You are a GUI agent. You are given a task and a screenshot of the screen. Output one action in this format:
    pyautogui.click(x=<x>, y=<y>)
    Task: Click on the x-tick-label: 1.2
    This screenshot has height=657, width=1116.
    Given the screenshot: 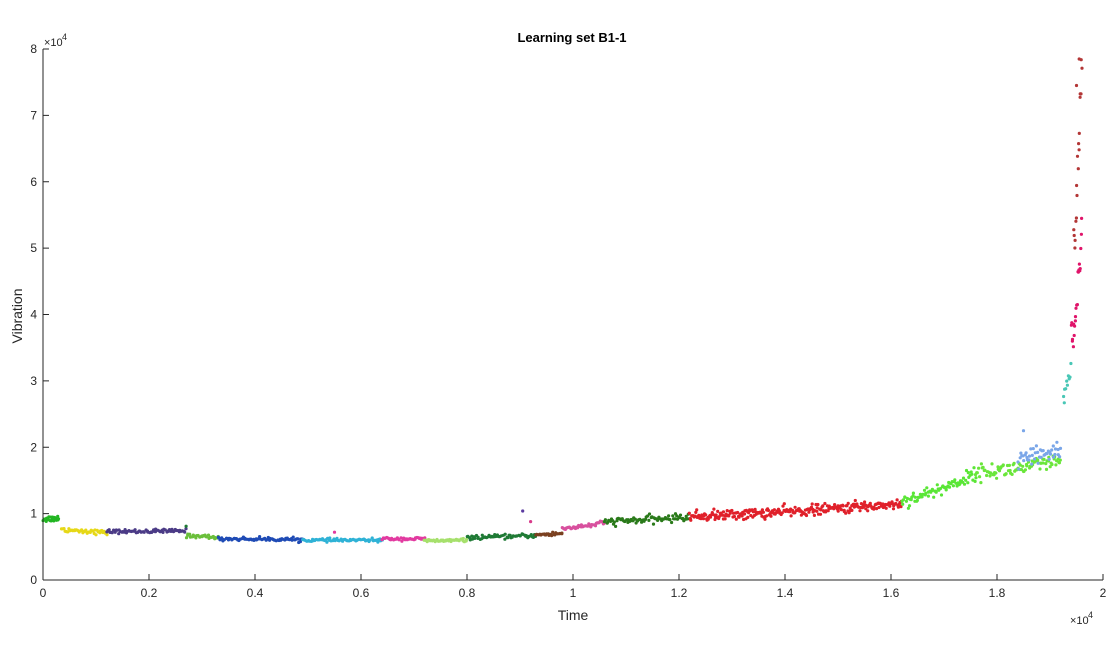 What is the action you would take?
    pyautogui.click(x=679, y=593)
    